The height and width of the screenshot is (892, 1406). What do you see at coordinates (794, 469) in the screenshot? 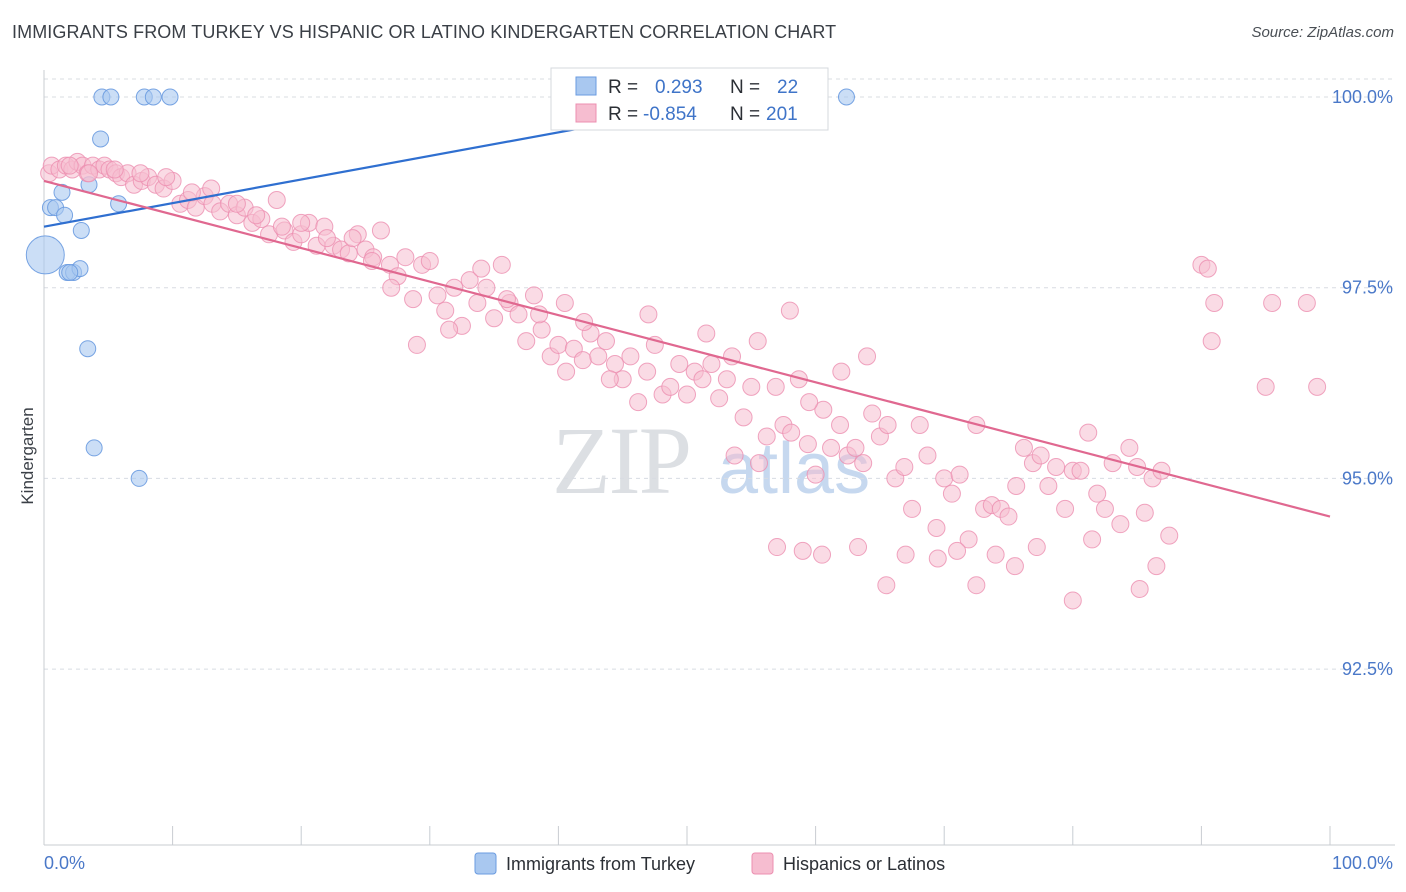
I see `watermark-atlas: atlas` at bounding box center [794, 469].